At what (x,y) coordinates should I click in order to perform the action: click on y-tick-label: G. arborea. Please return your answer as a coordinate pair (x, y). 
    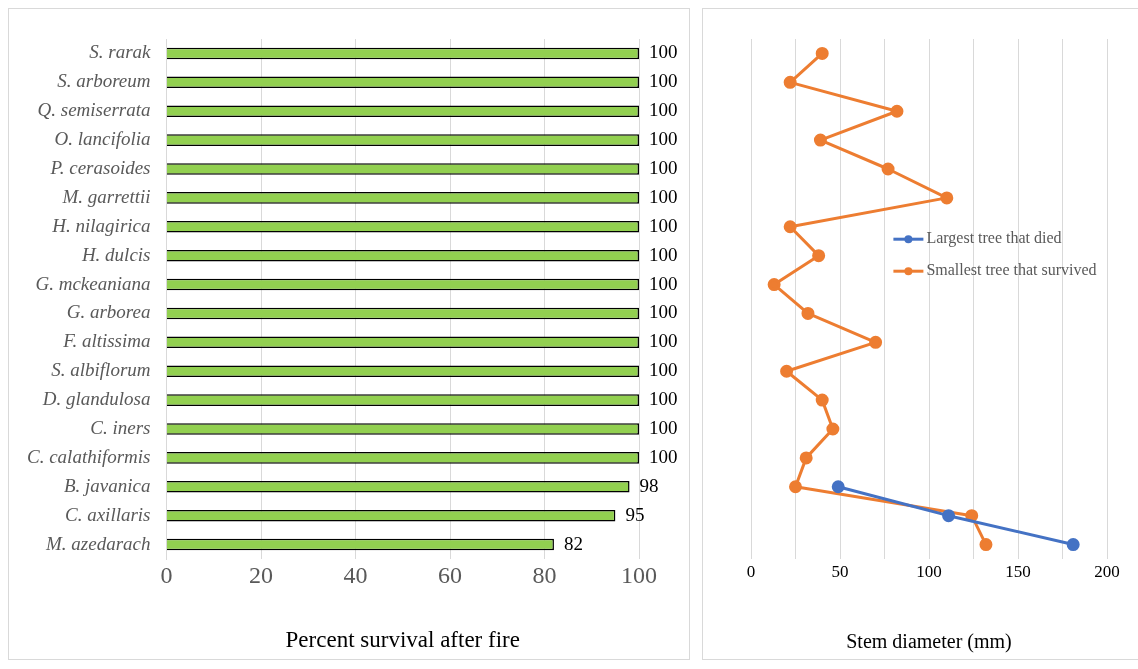
    Looking at the image, I should click on (108, 312).